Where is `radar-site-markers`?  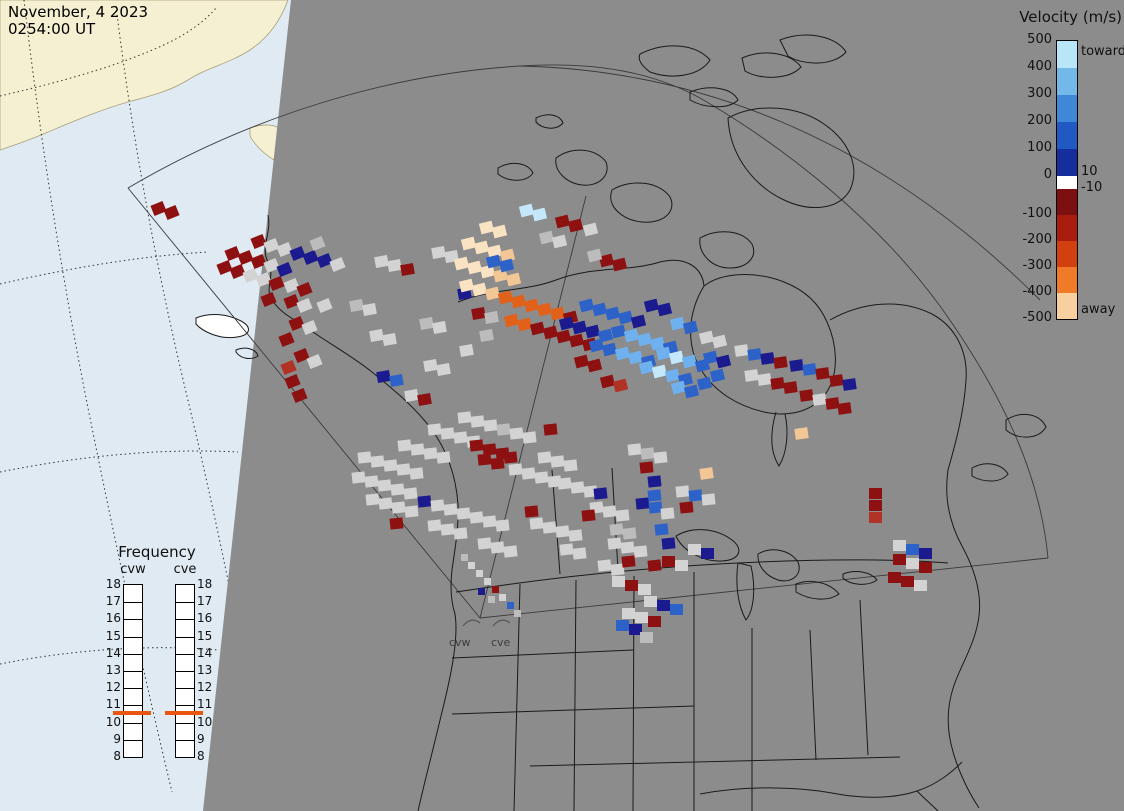 radar-site-markers is located at coordinates (486, 623).